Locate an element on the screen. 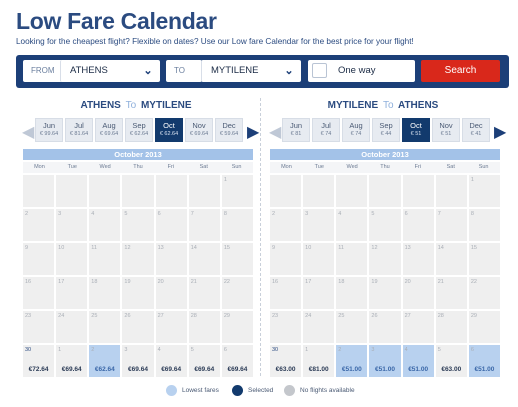  calendar-day-fare: 4 €69.64 is located at coordinates (171, 361).